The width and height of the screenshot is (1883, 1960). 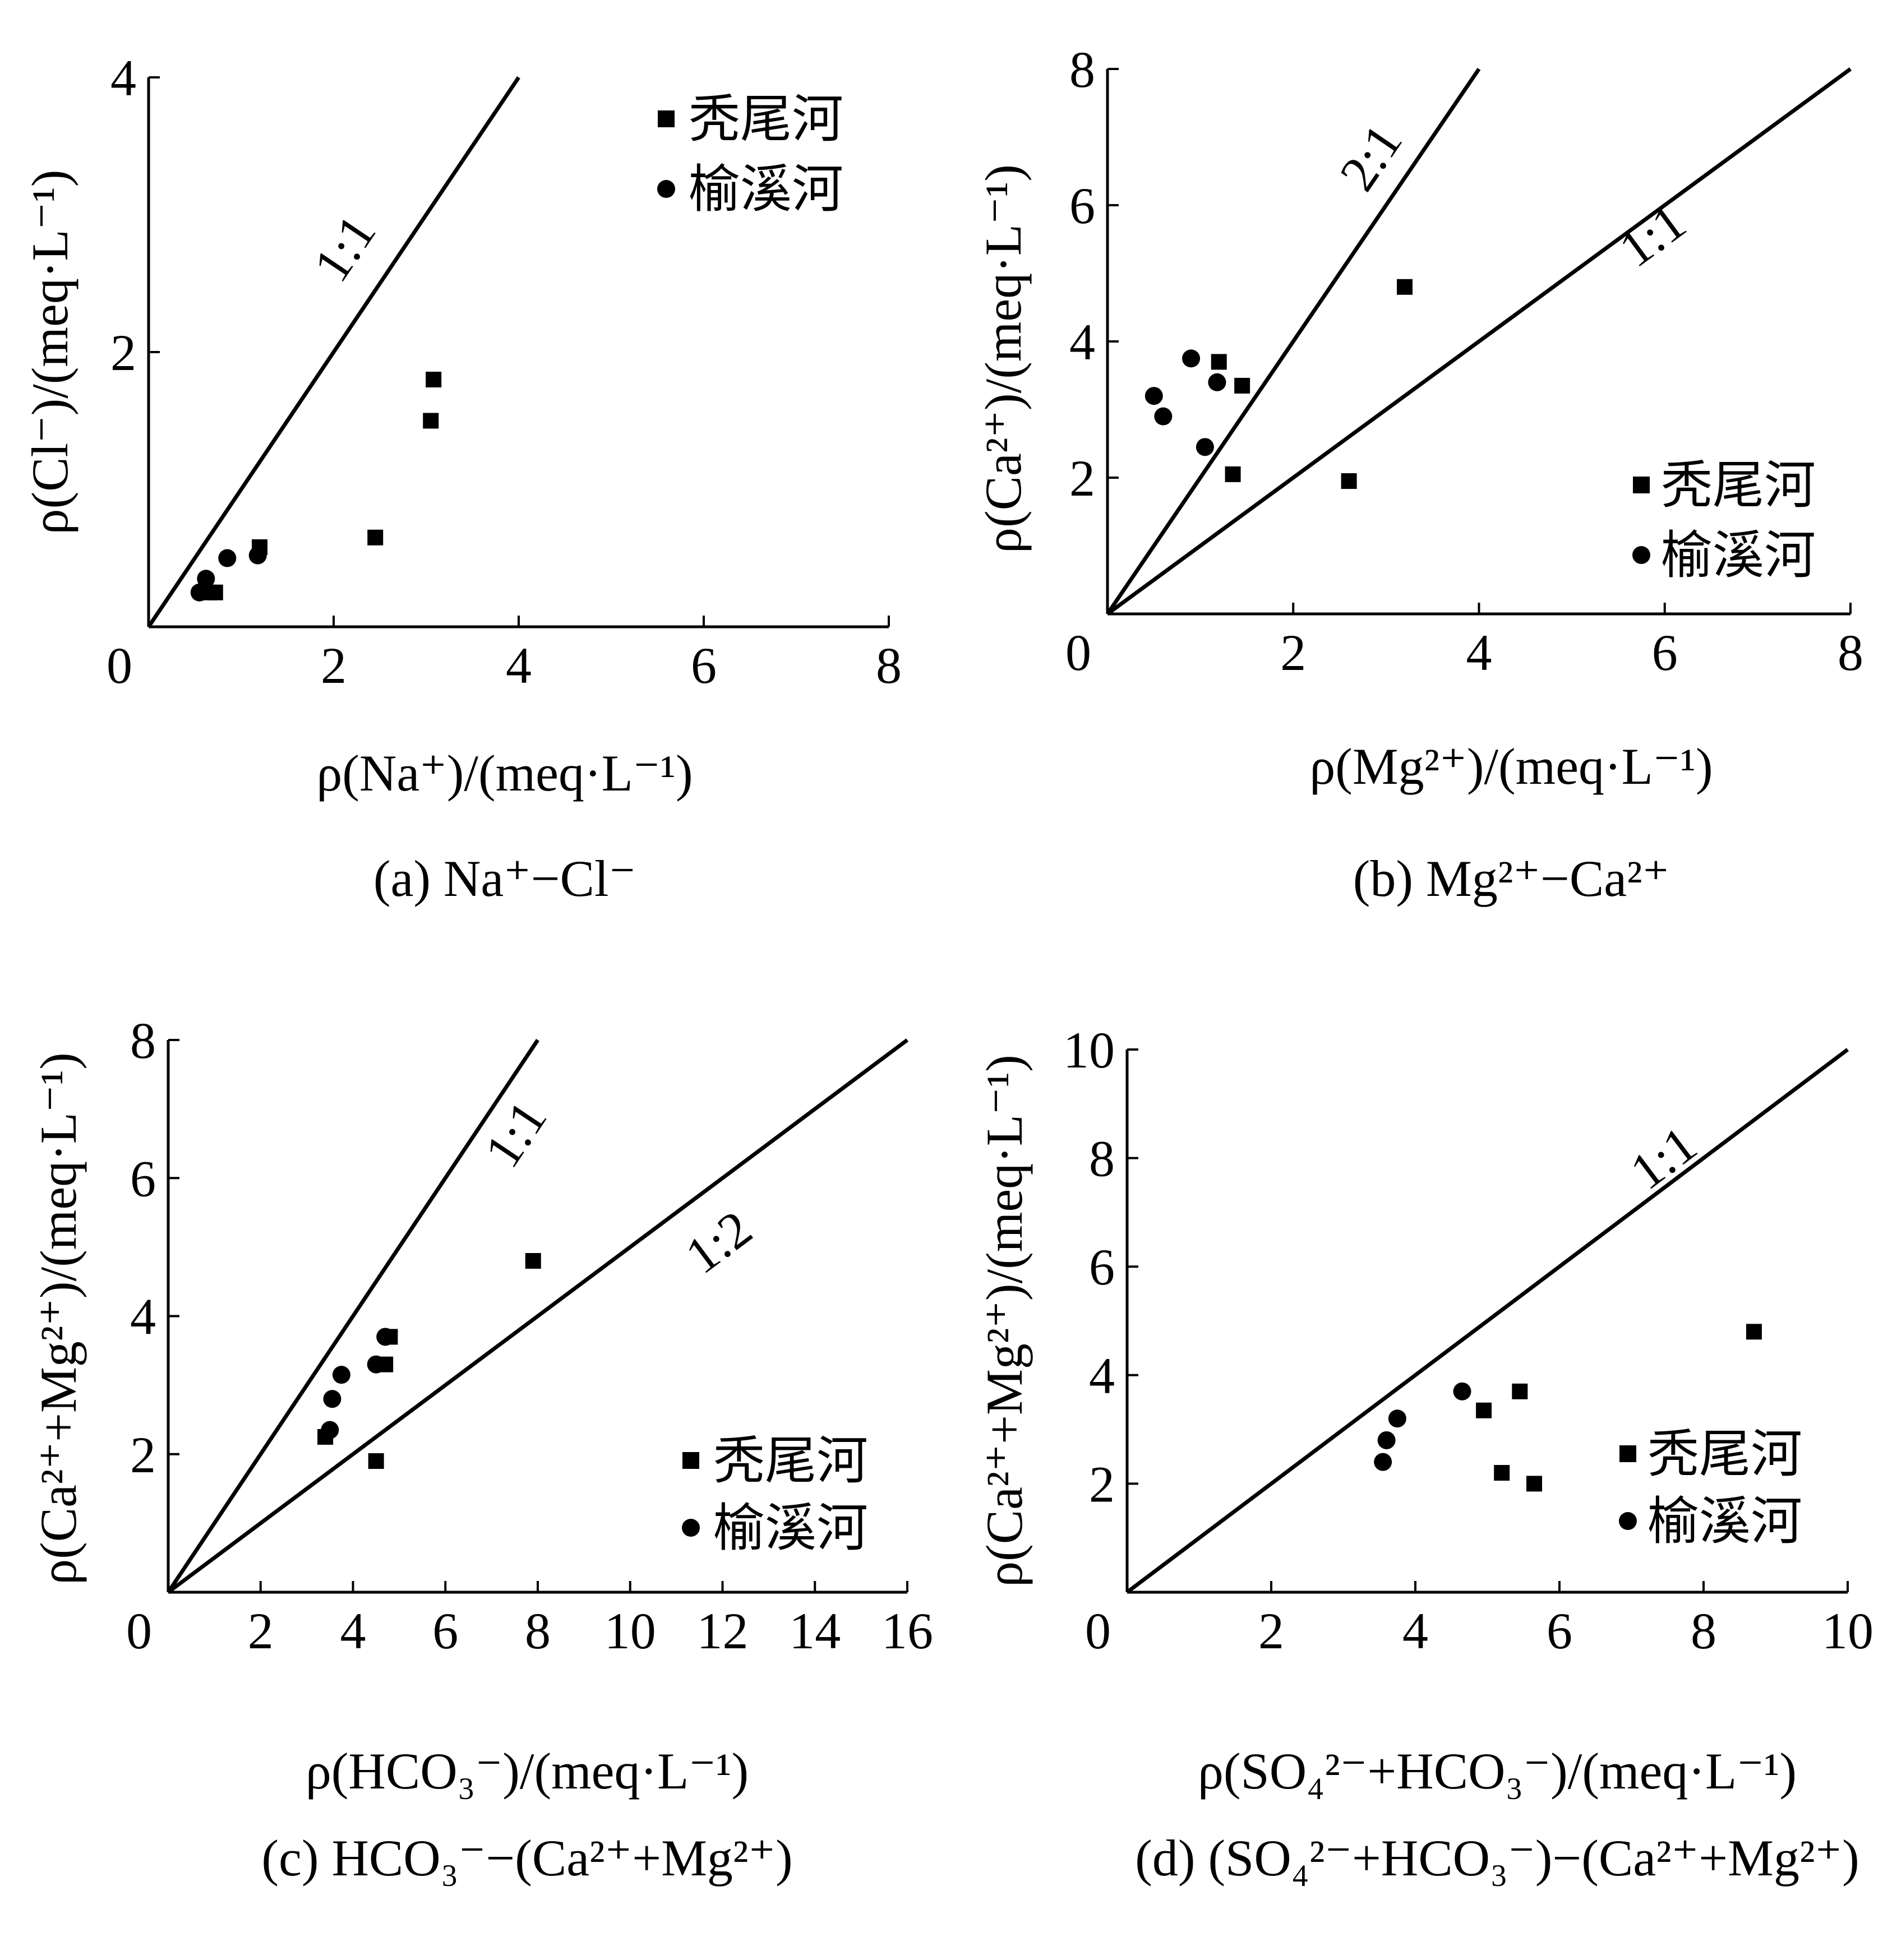 I want to click on x-axis-label: ρ(SO₄²⁻+HCO₃⁻)/(meq·L⁻¹), so click(x=1497, y=1771).